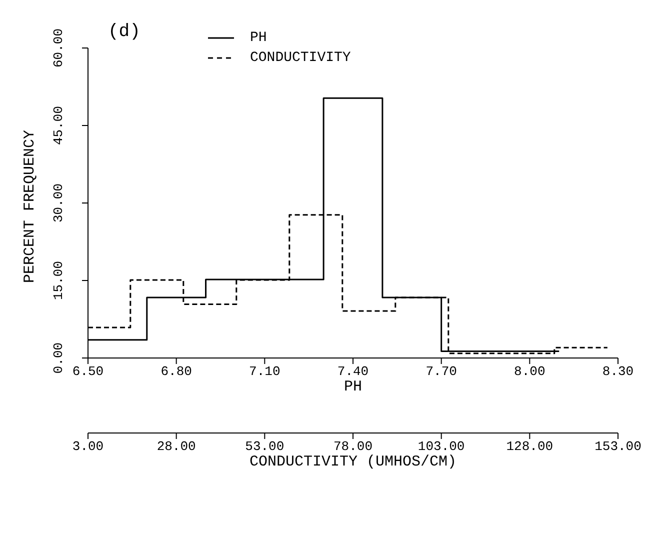  What do you see at coordinates (530, 372) in the screenshot?
I see `x-tick-label: 8.00` at bounding box center [530, 372].